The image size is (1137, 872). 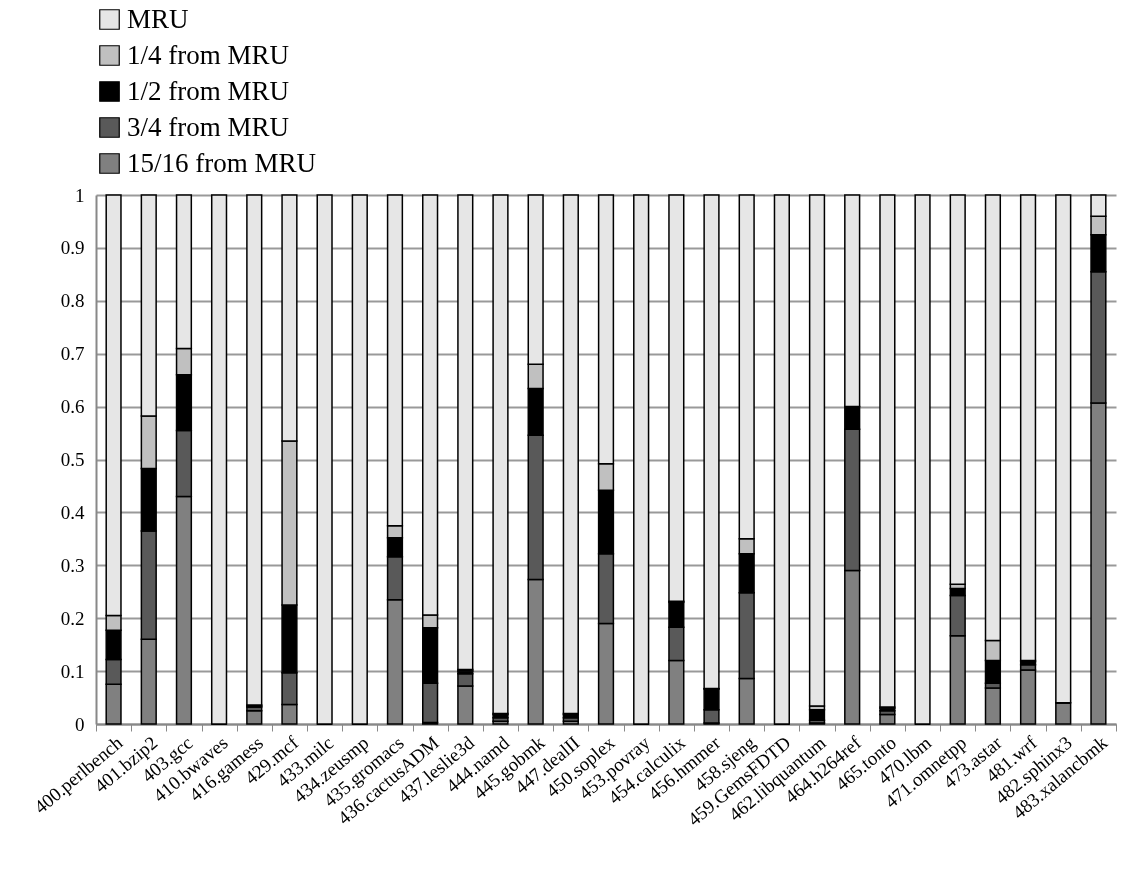 What do you see at coordinates (72, 407) in the screenshot?
I see `y-tick-label: 0.6` at bounding box center [72, 407].